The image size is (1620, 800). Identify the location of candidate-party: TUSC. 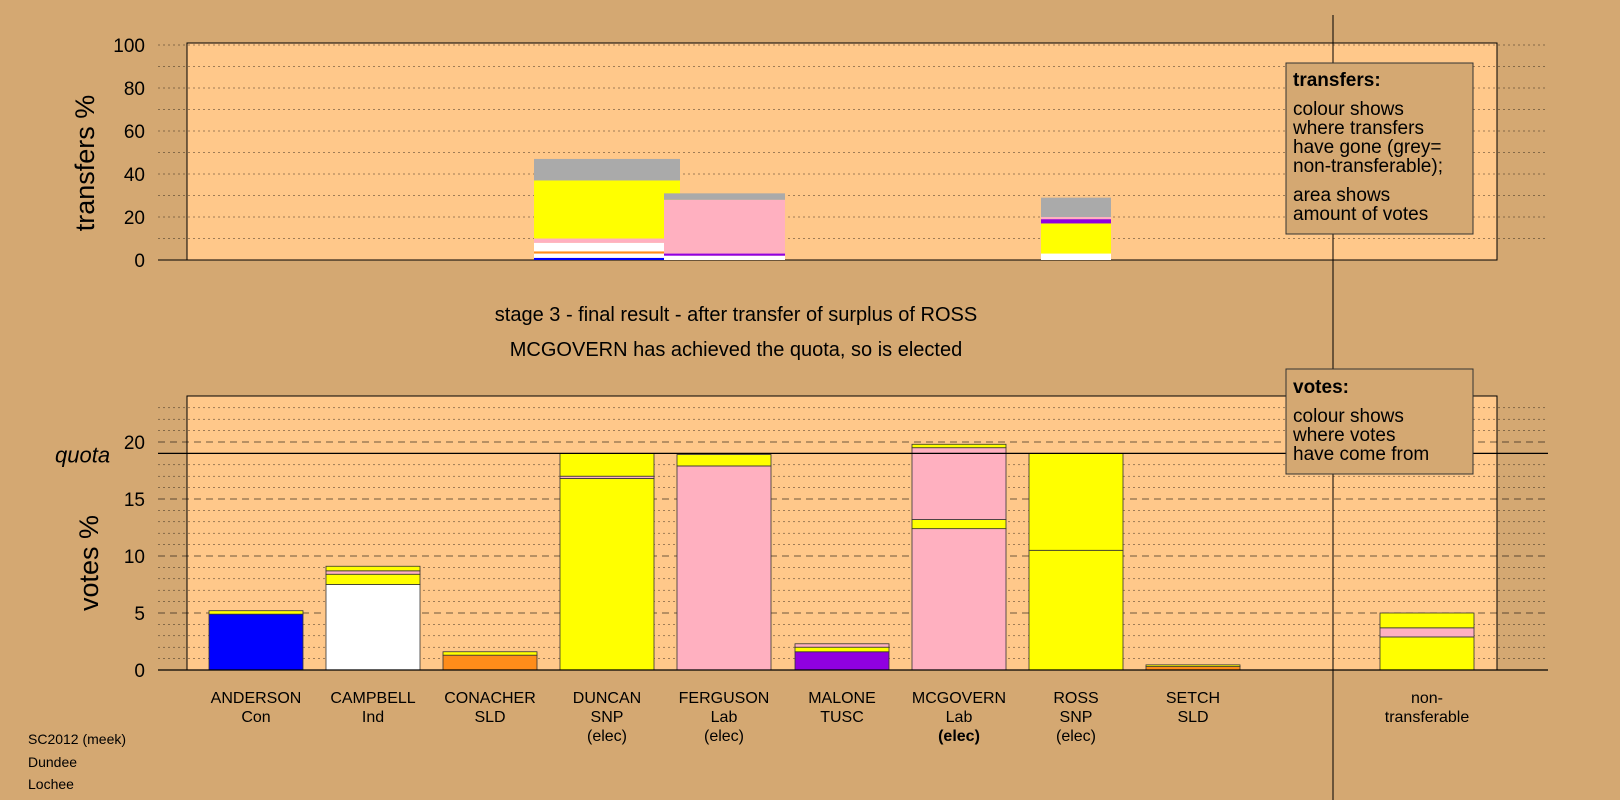
(842, 717).